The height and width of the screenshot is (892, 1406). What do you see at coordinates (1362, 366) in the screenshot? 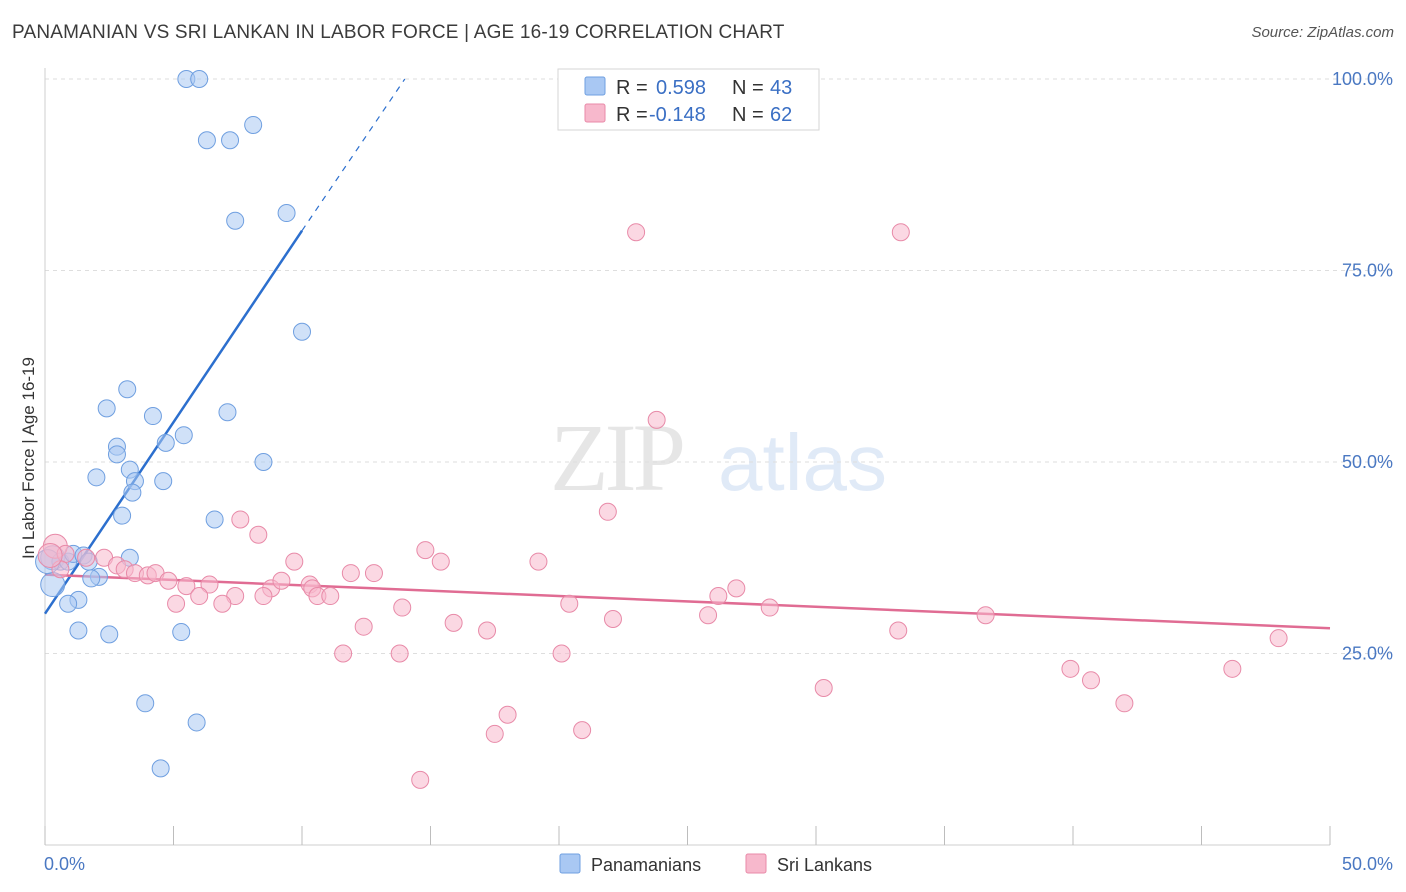
I see `y-axis-tick-labels: 25.0% 50.0% 75.0% 100.0%` at bounding box center [1362, 366].